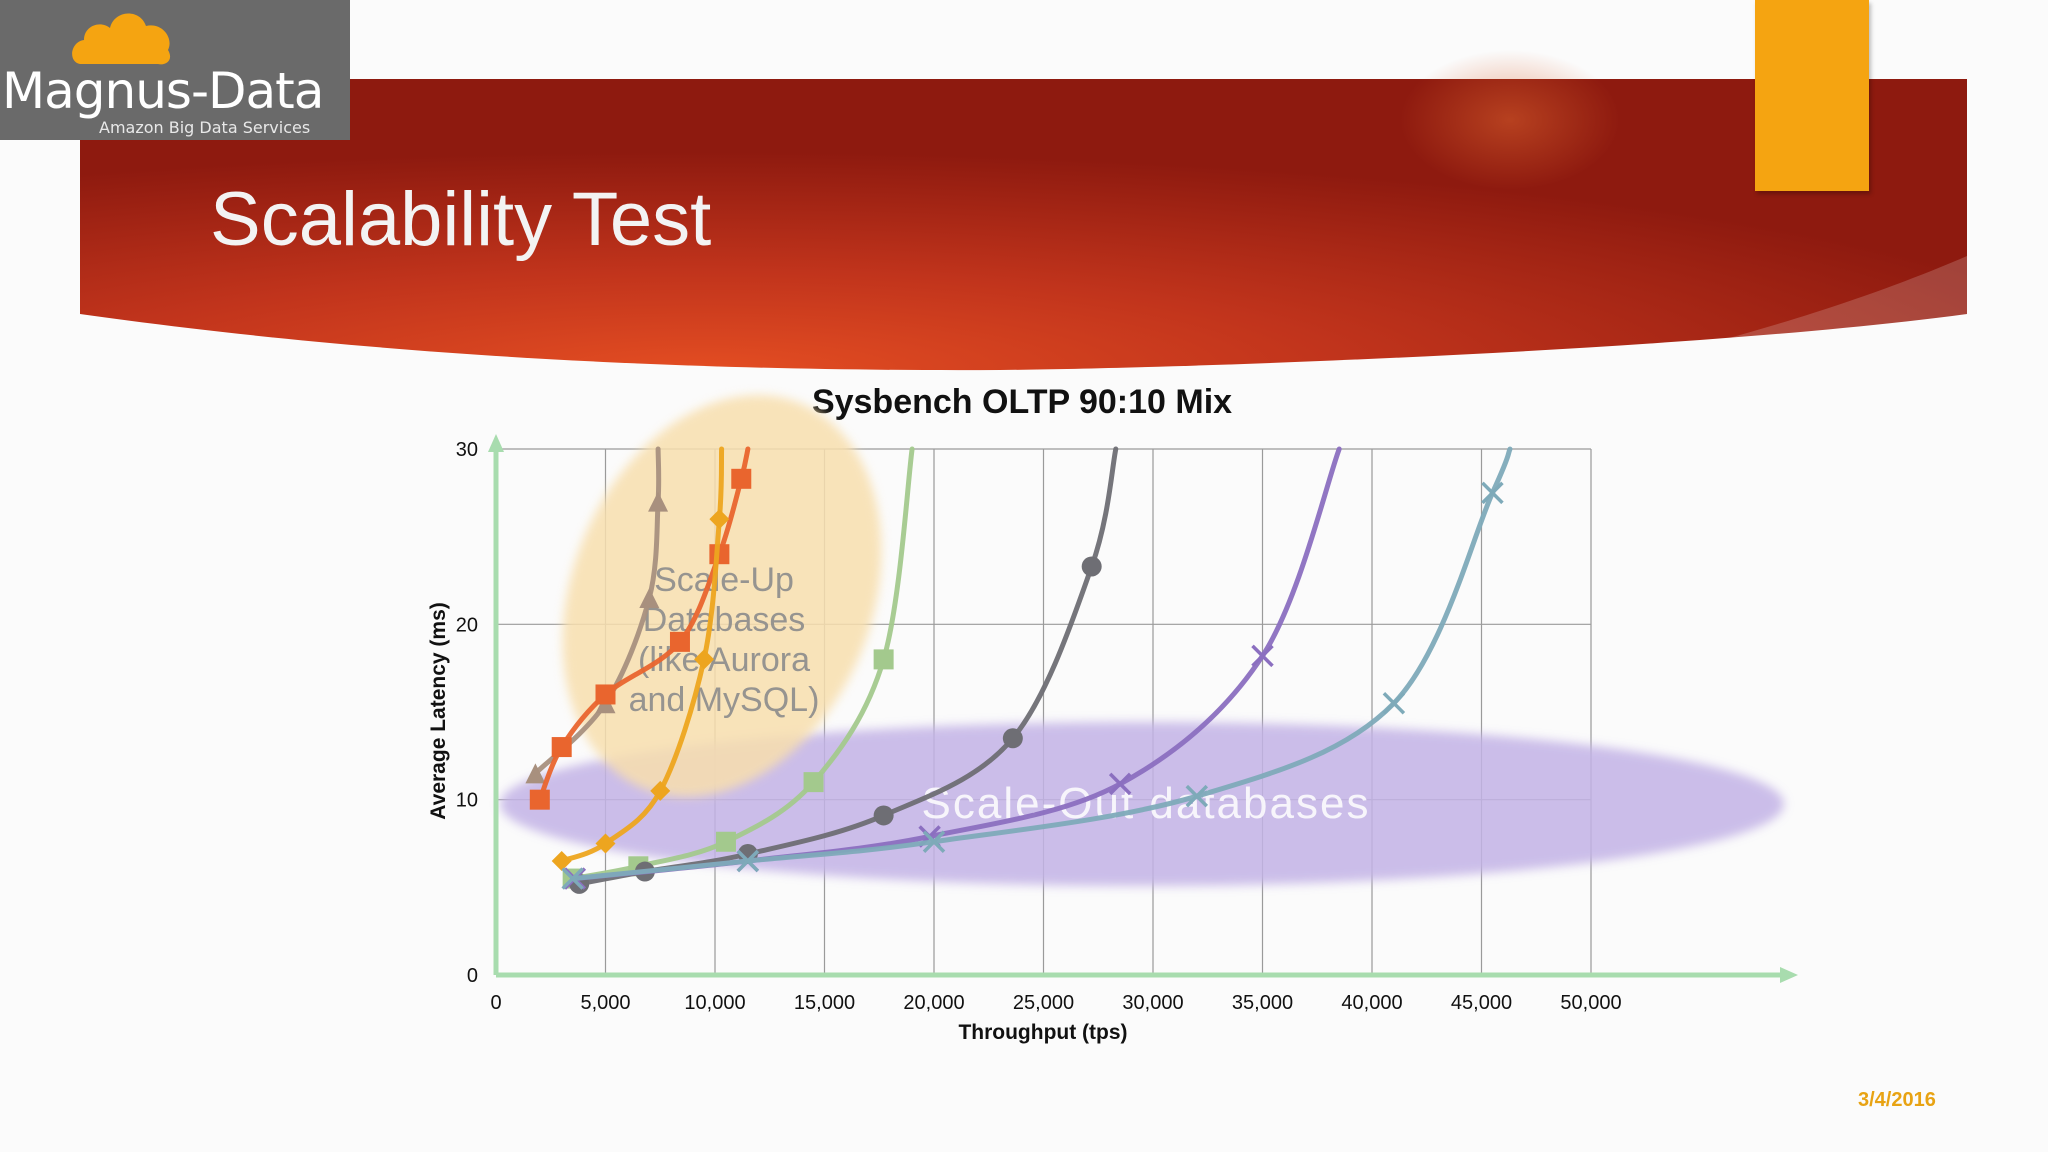 This screenshot has height=1152, width=2048. Describe the element at coordinates (824, 1003) in the screenshot. I see `x-tick-label: 15,000` at that location.